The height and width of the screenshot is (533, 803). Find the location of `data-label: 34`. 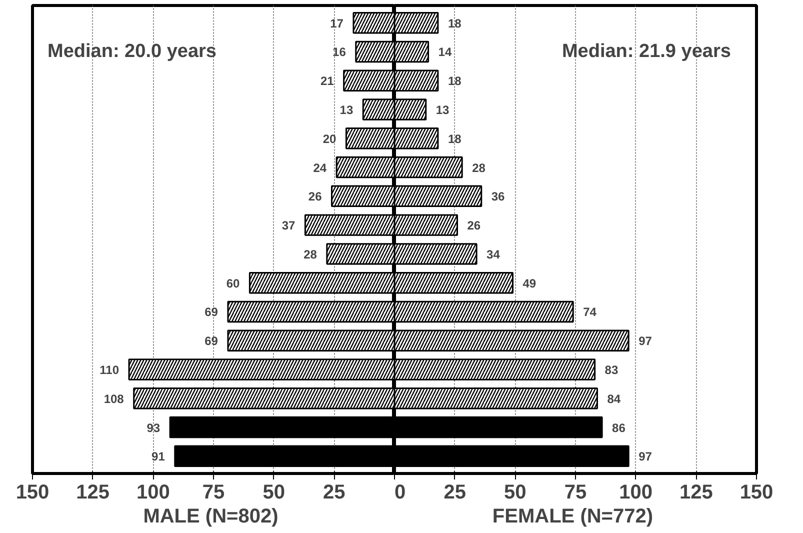

data-label: 34 is located at coordinates (493, 254).